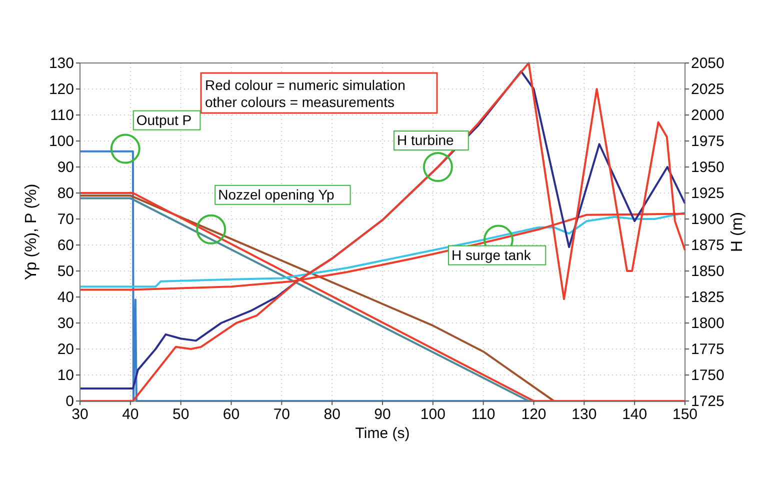 Image resolution: width=758 pixels, height=479 pixels. What do you see at coordinates (65, 375) in the screenshot?
I see `y-tick-label: 10` at bounding box center [65, 375].